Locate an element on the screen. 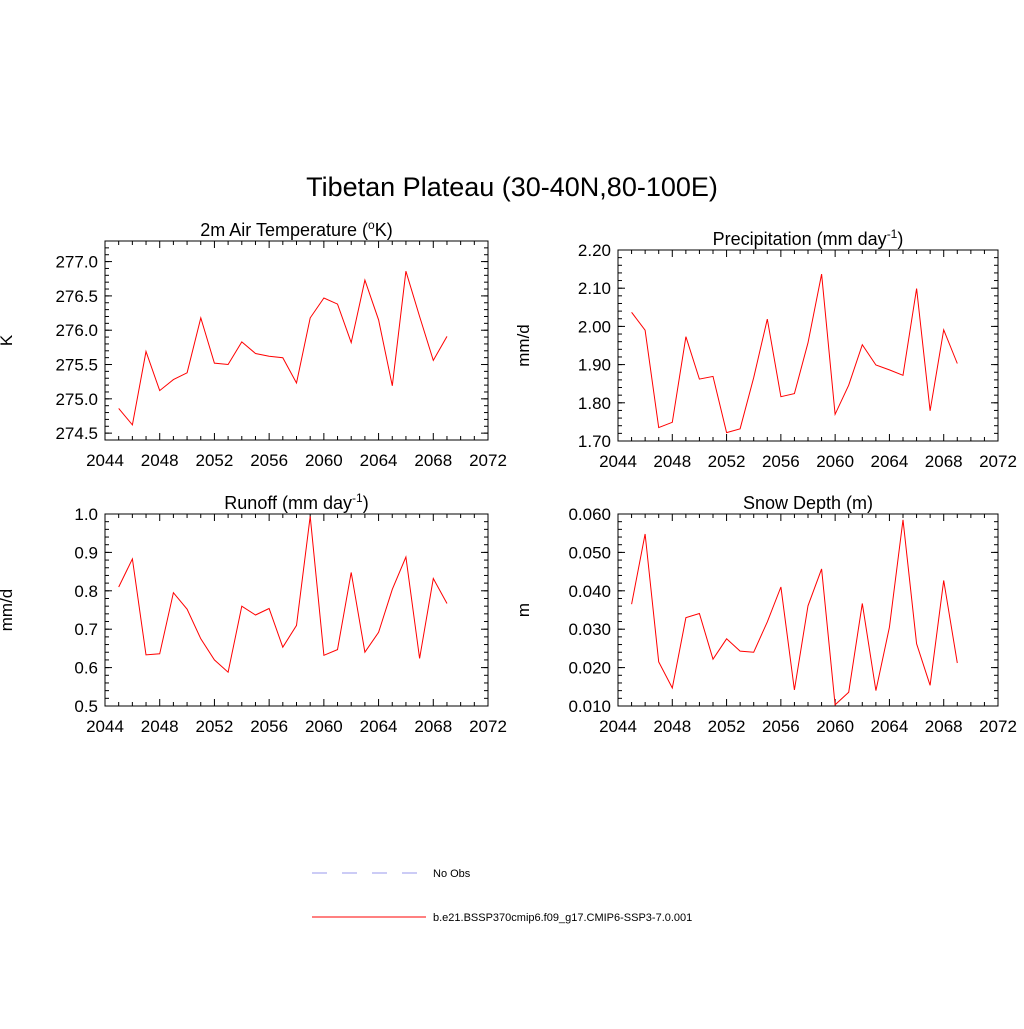 The height and width of the screenshot is (1029, 1024). y-tick-label: 0.050 is located at coordinates (589, 552).